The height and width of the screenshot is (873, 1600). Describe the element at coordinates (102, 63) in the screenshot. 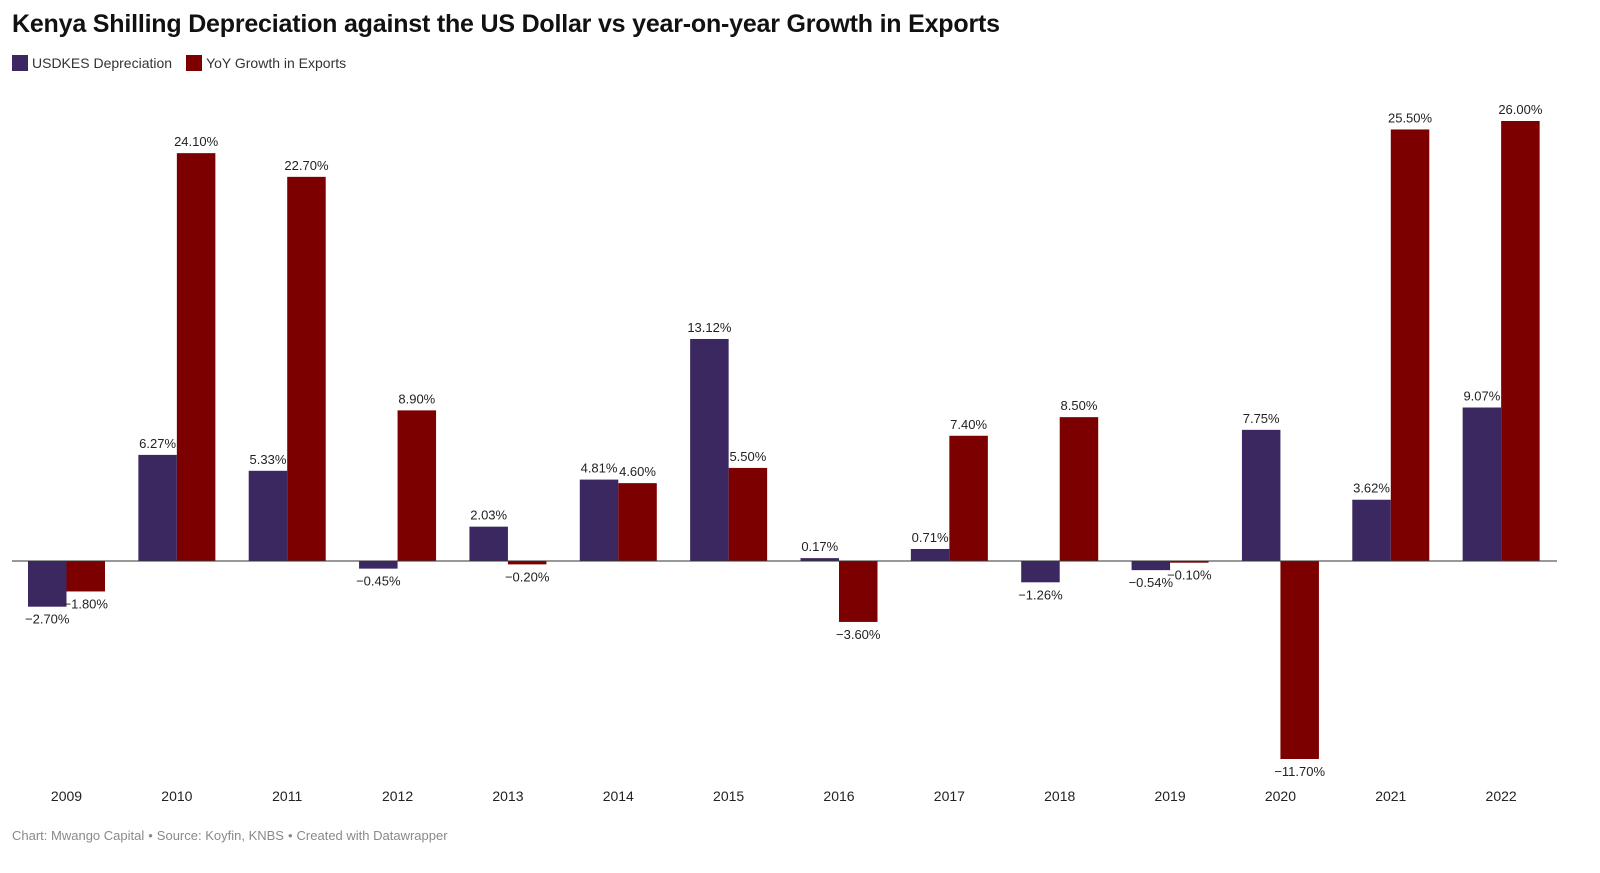

I see `legend-label-usdkes: USDKES Depreciation` at that location.